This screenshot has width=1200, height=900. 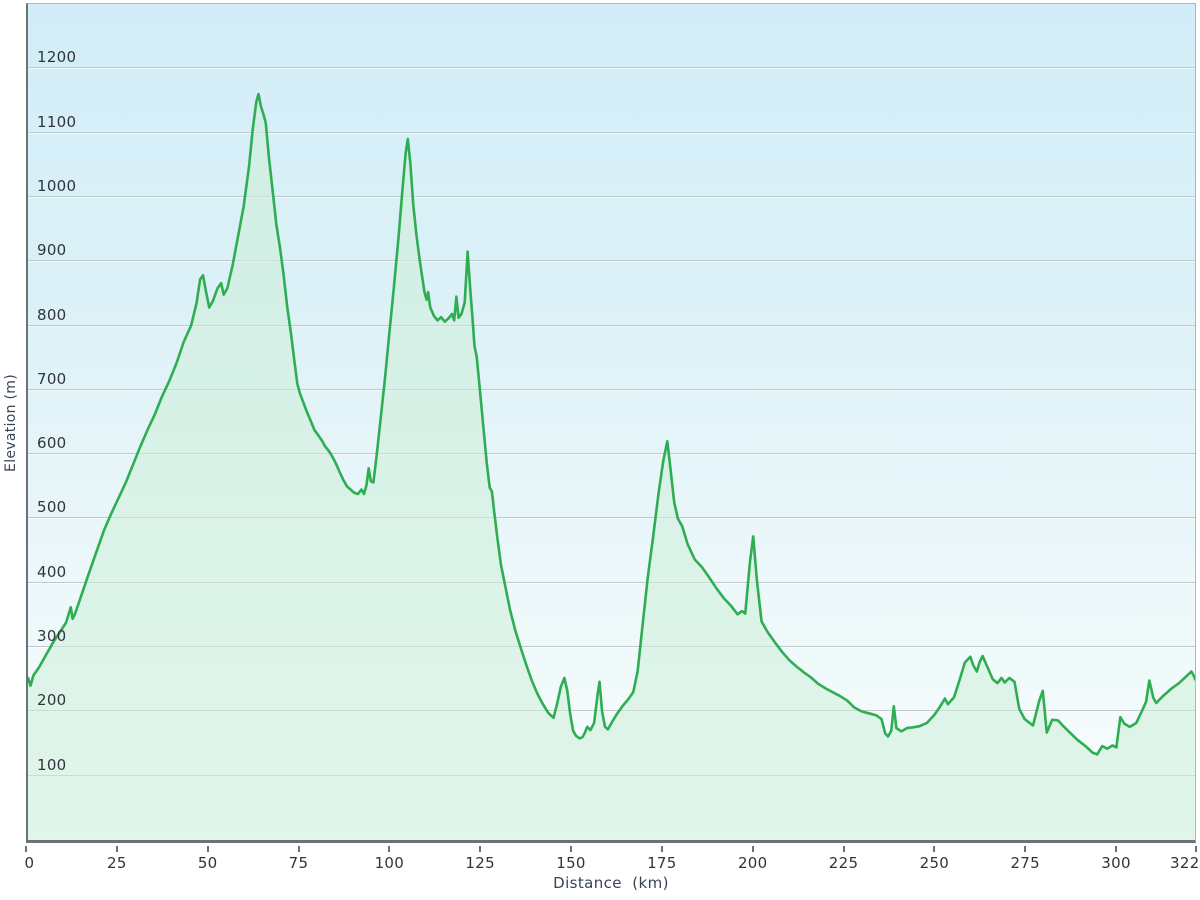 What do you see at coordinates (52, 700) in the screenshot?
I see `y-tick-label: 200` at bounding box center [52, 700].